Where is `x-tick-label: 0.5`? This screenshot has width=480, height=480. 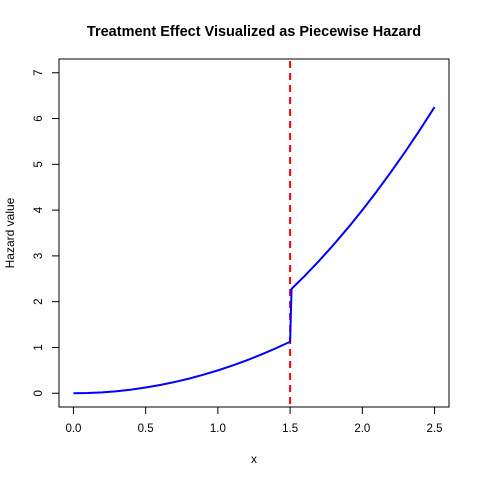 x-tick-label: 0.5 is located at coordinates (146, 429).